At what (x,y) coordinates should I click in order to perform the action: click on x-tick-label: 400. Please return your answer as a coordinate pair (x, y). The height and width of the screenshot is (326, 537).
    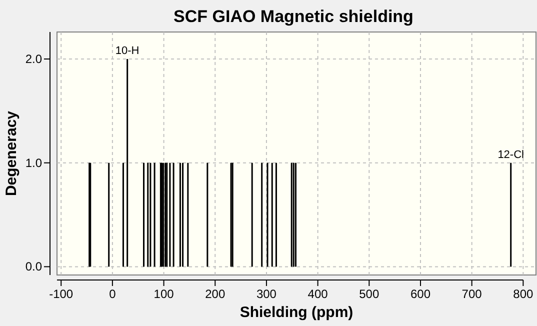
    Looking at the image, I should click on (318, 294).